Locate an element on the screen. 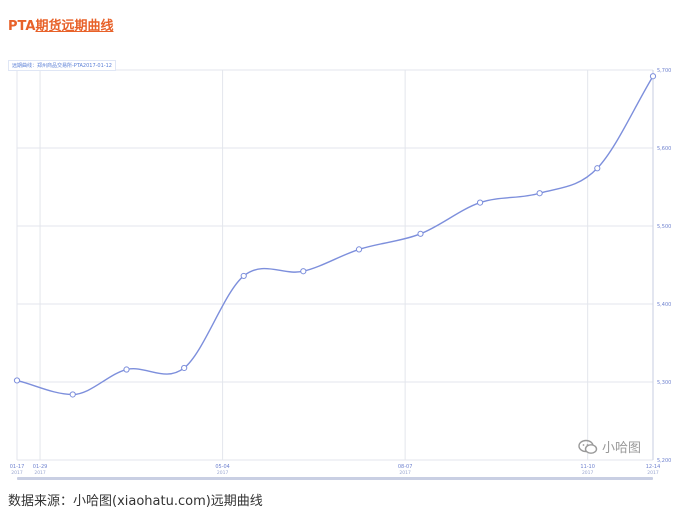 The height and width of the screenshot is (518, 688). watermark: 小哈图 is located at coordinates (609, 446).